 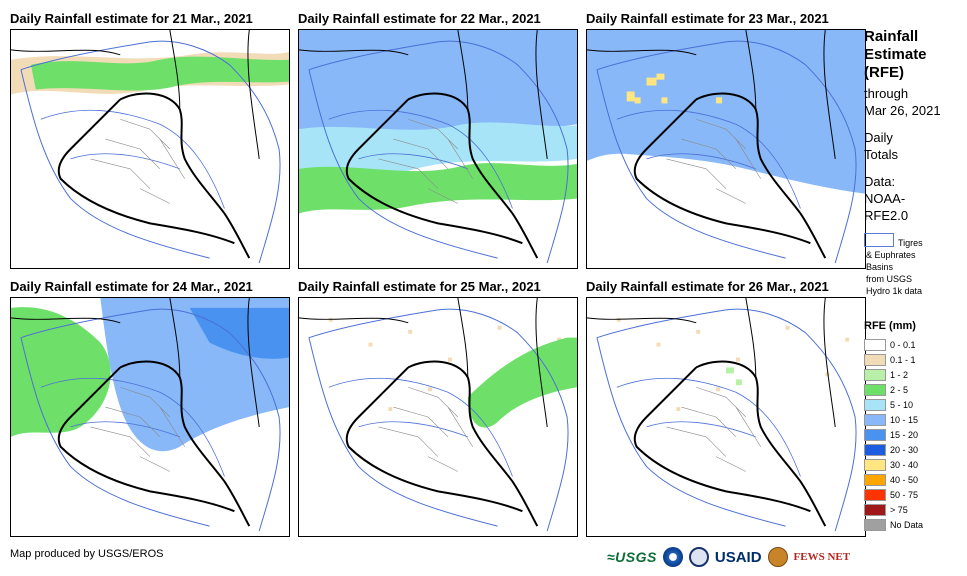 I want to click on legend-item: 10 - 15, so click(x=893, y=419).